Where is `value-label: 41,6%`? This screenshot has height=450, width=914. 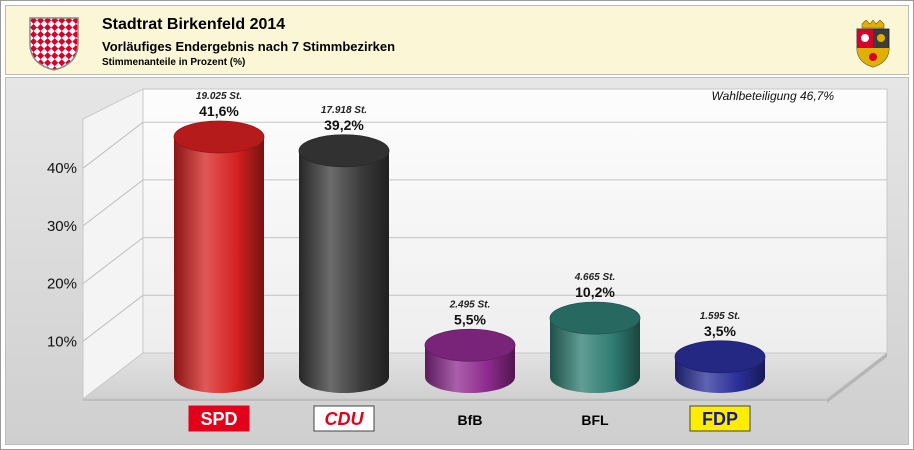 value-label: 41,6% is located at coordinates (219, 111).